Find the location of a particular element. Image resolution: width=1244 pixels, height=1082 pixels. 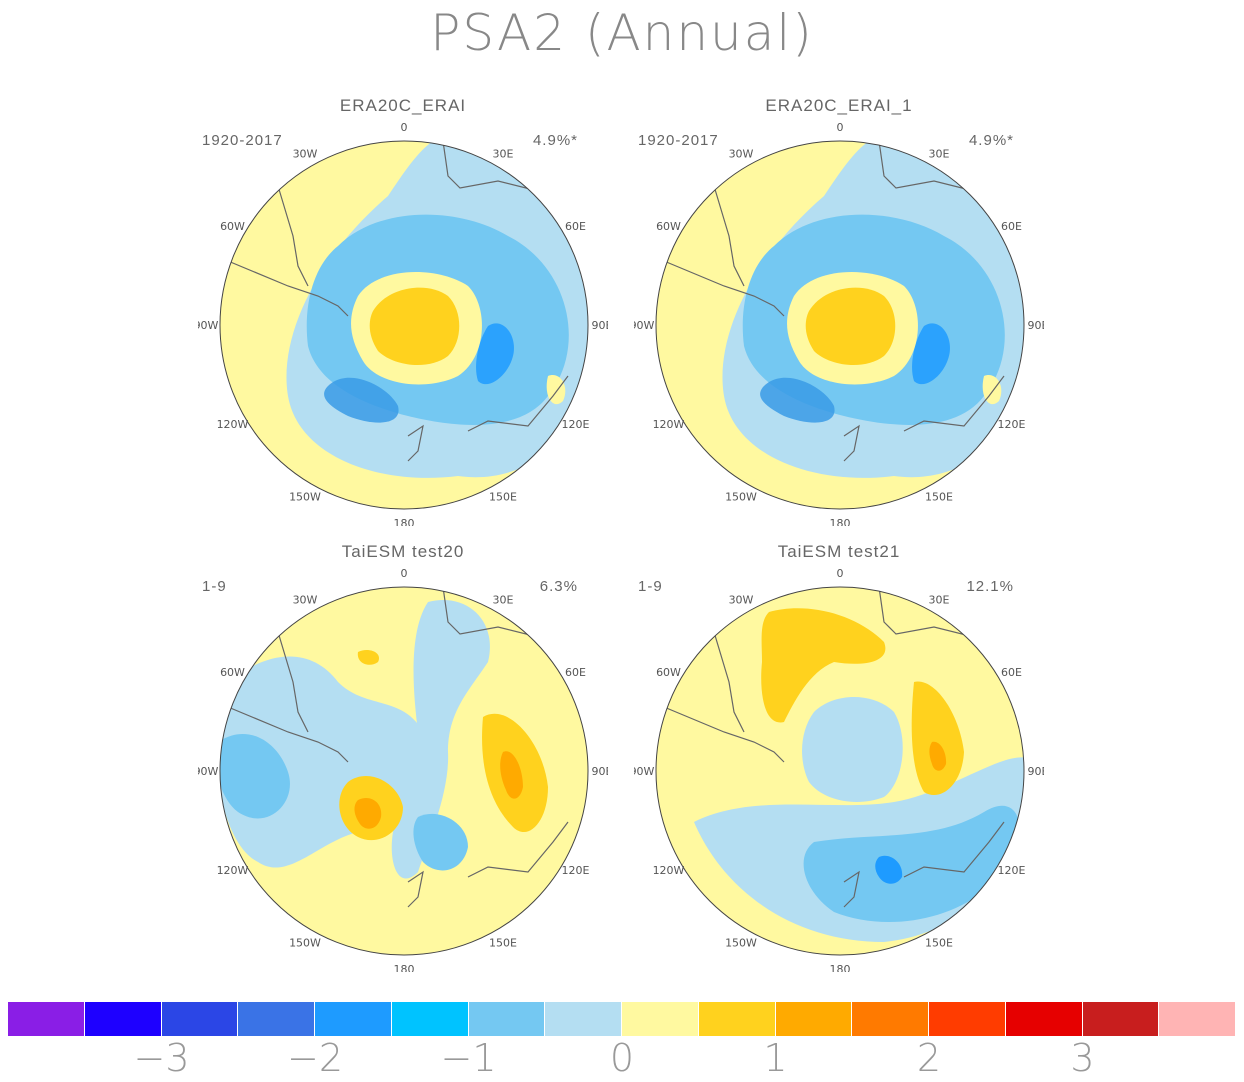

colorbar-tick-label: 3 is located at coordinates (1082, 1058).